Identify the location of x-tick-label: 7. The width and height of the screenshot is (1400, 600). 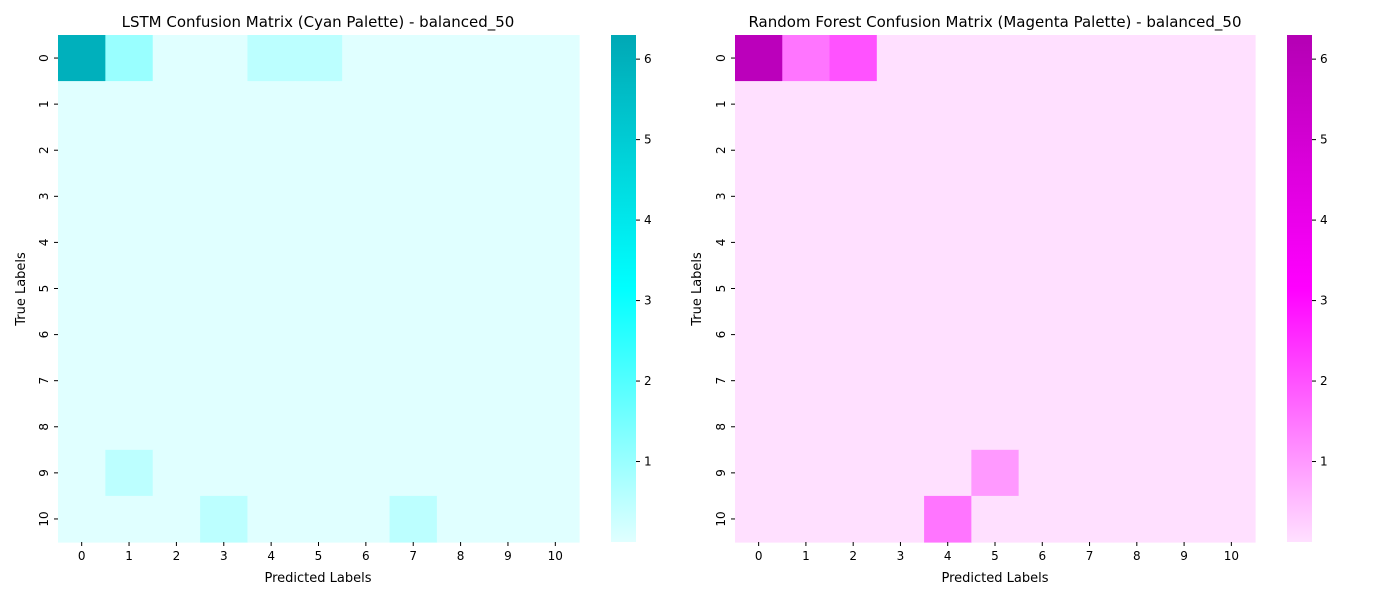
(413, 556).